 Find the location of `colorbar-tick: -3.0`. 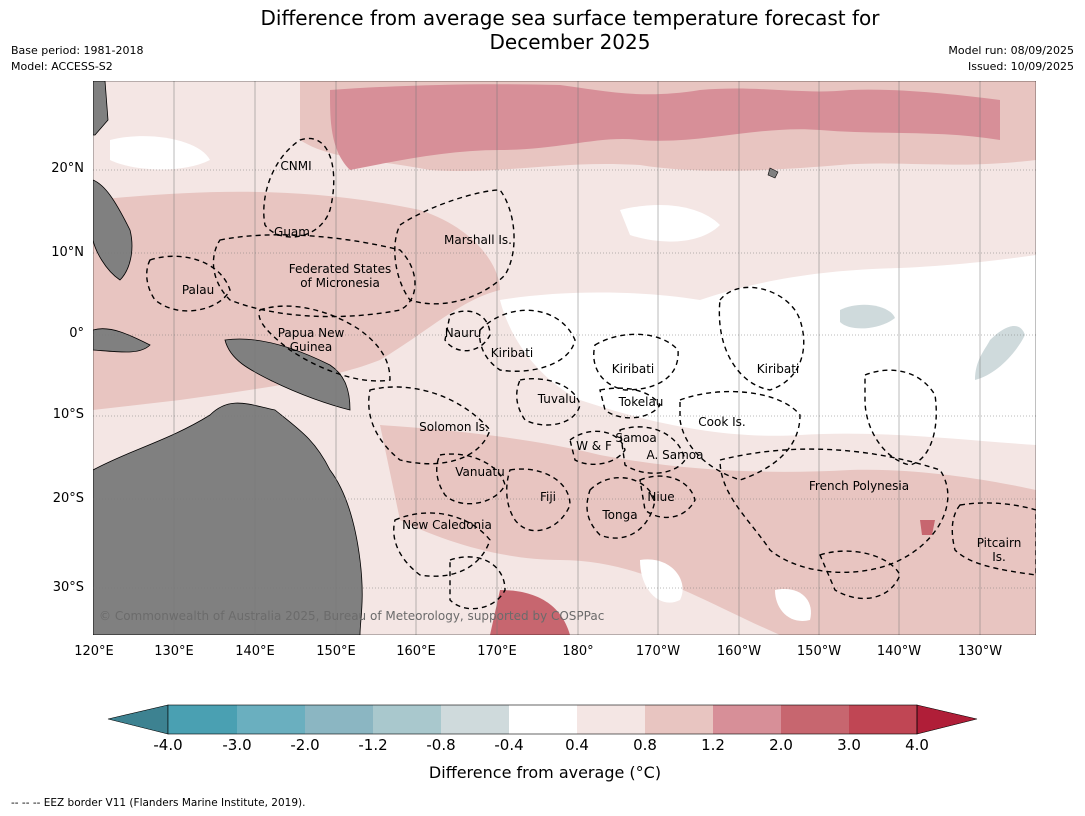

colorbar-tick: -3.0 is located at coordinates (237, 745).